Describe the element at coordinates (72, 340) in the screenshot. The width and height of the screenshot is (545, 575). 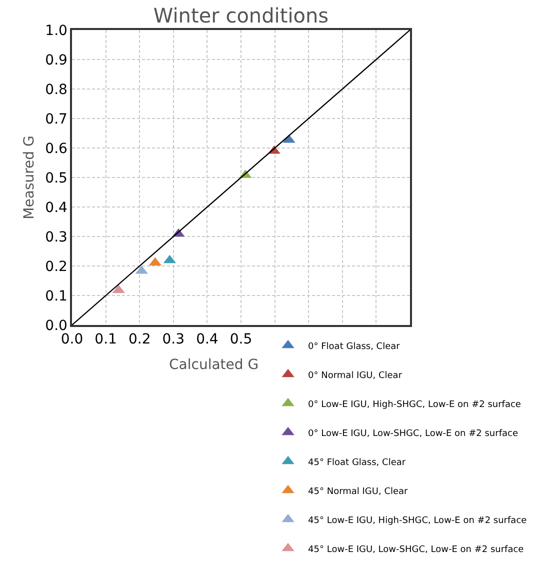
I see `x-tick-label: 0.0` at that location.